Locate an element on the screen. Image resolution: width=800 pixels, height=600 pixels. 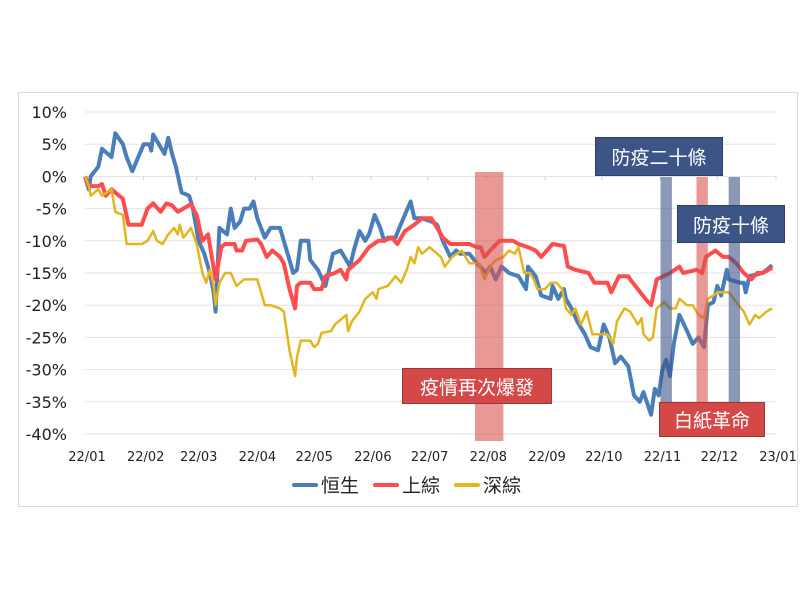
y-tick-label: -15% is located at coordinates (46, 273).